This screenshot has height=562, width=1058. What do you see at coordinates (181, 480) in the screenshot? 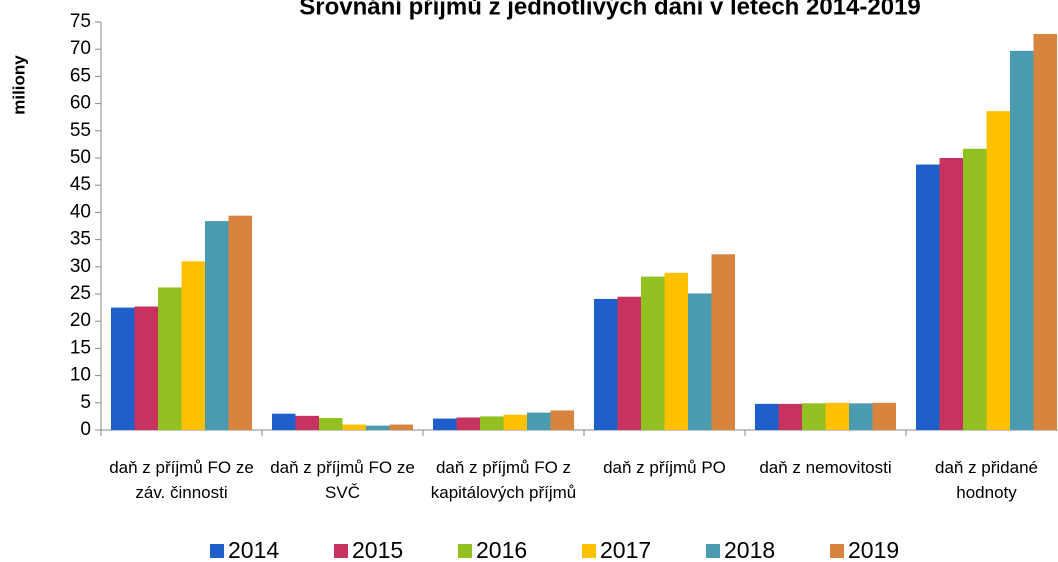
I see `x-tick-label: daň z příjmů FO ze záv. činnosti` at bounding box center [181, 480].